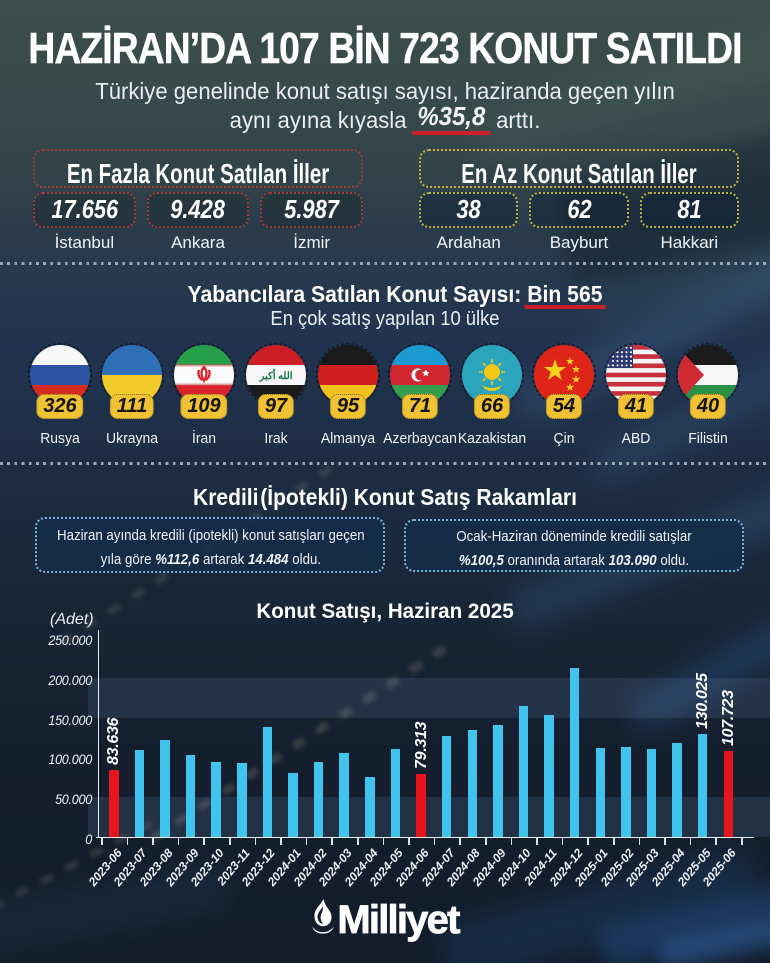  I want to click on svg-text: الله أكبر, so click(275, 375).